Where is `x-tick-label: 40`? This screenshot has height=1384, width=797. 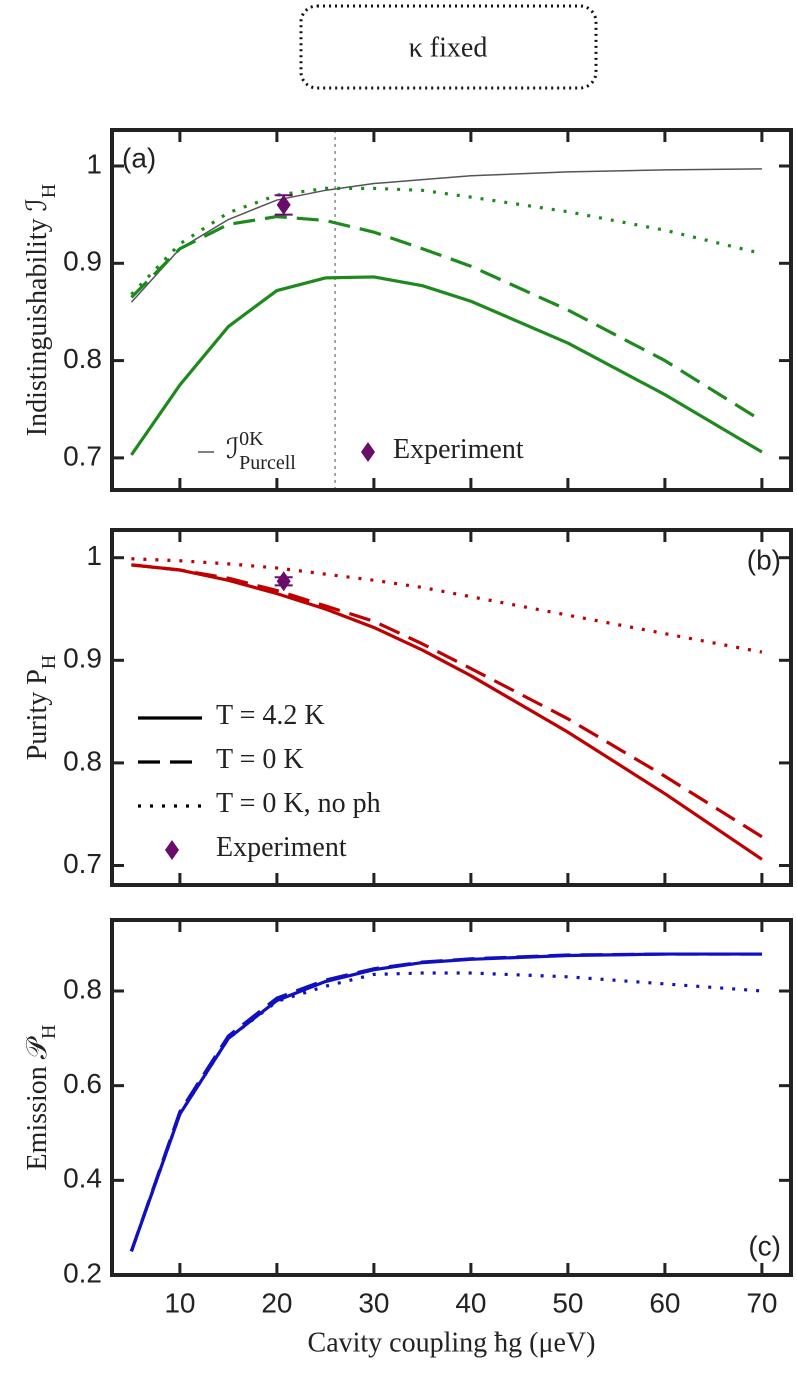 x-tick-label: 40 is located at coordinates (470, 1302).